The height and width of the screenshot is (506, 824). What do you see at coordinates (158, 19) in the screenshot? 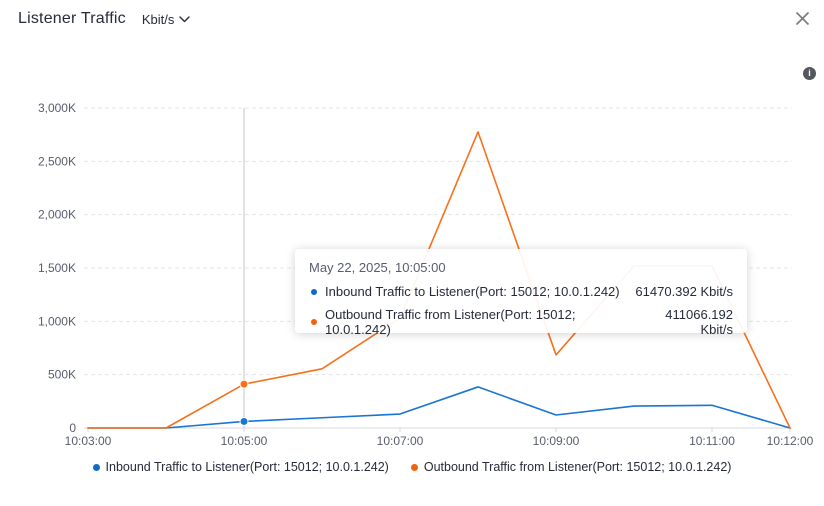
I see `unit-dropdown-value: Kbit/s` at bounding box center [158, 19].